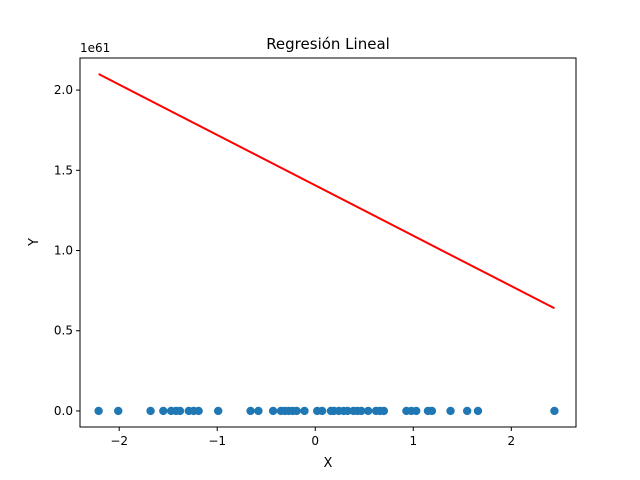 The width and height of the screenshot is (640, 480). What do you see at coordinates (34, 242) in the screenshot?
I see `y-axis-label: Y` at bounding box center [34, 242].